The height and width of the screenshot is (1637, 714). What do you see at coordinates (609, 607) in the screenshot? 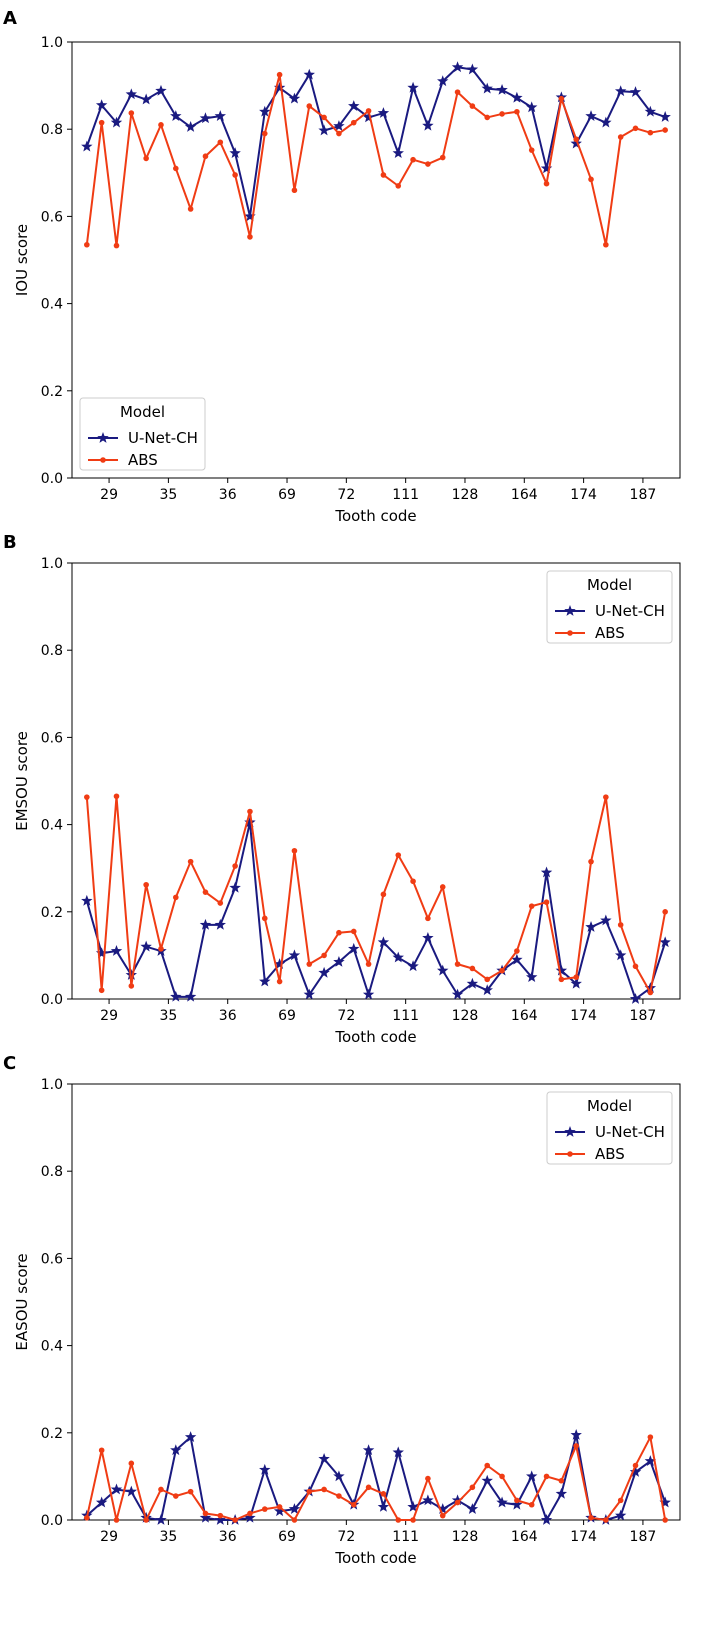
I see `legend-box` at bounding box center [609, 607].